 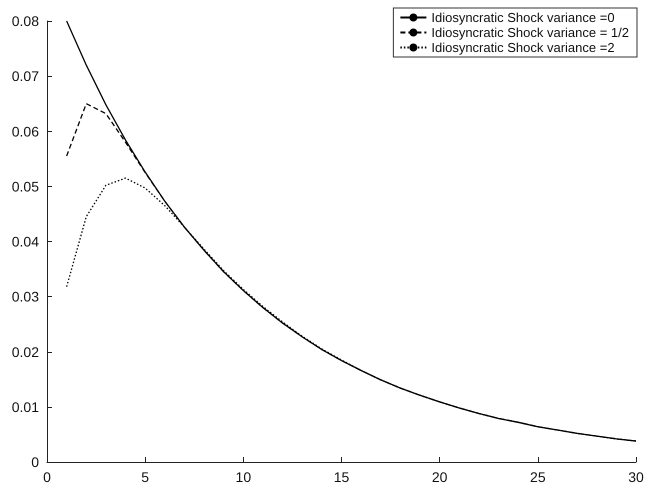 I want to click on x-tick-label: 25, so click(x=538, y=477).